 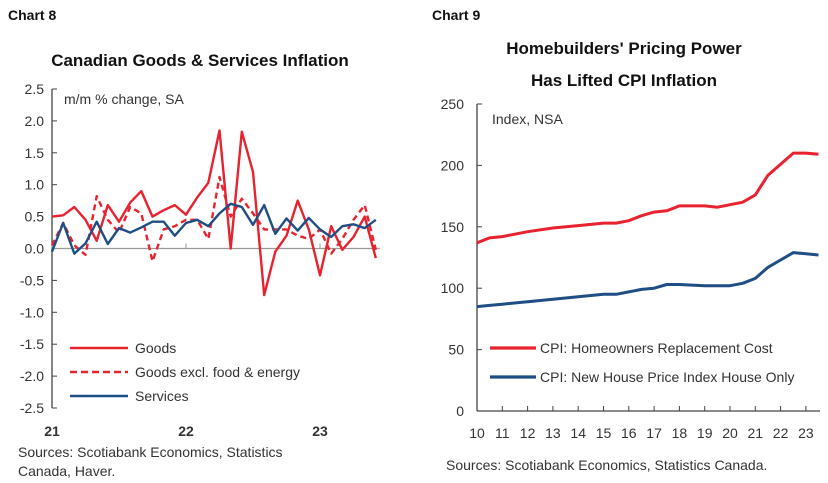 I want to click on series-line-homeowners-replacement-cost, so click(x=647, y=198).